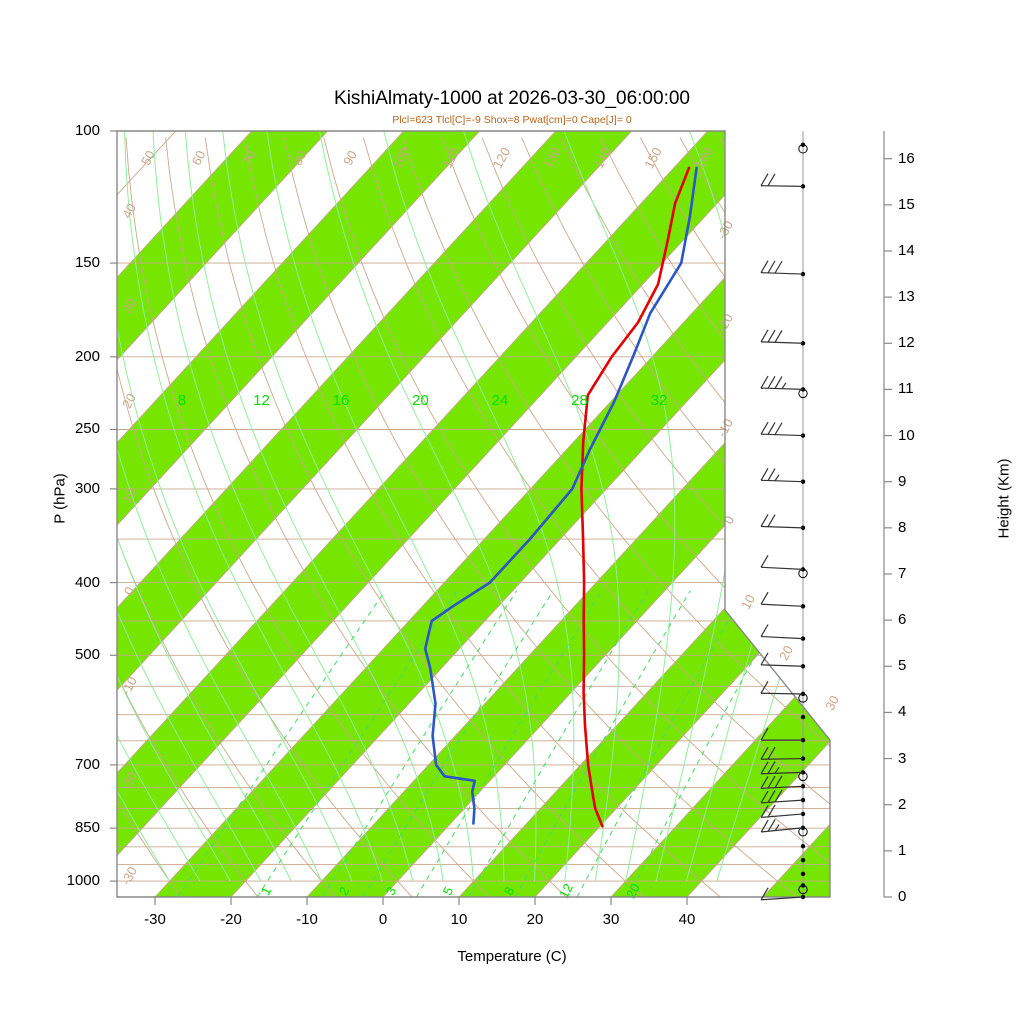 Image resolution: width=1024 pixels, height=1024 pixels. I want to click on isotherm-value-label: 12, so click(261, 400).